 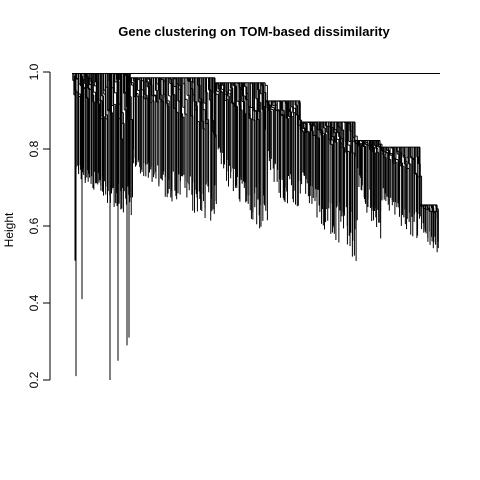 I want to click on y-tick-label: 0.2, so click(x=34, y=379).